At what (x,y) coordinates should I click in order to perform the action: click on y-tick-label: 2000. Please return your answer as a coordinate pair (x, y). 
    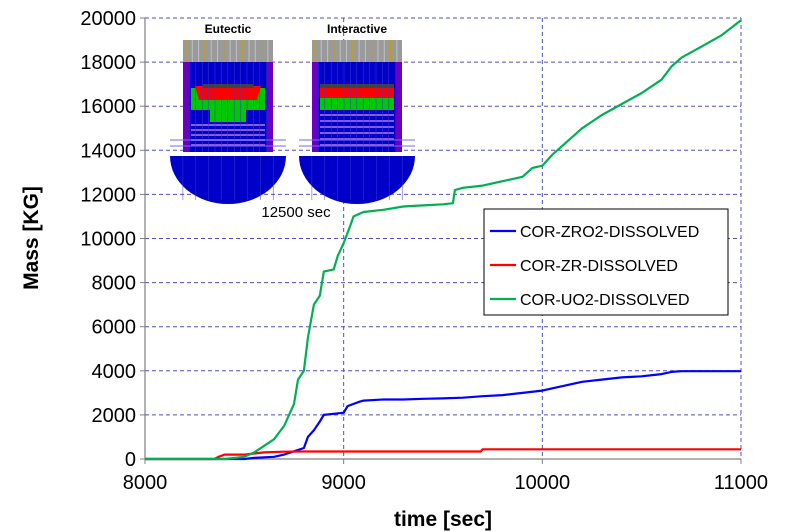
    Looking at the image, I should click on (114, 416).